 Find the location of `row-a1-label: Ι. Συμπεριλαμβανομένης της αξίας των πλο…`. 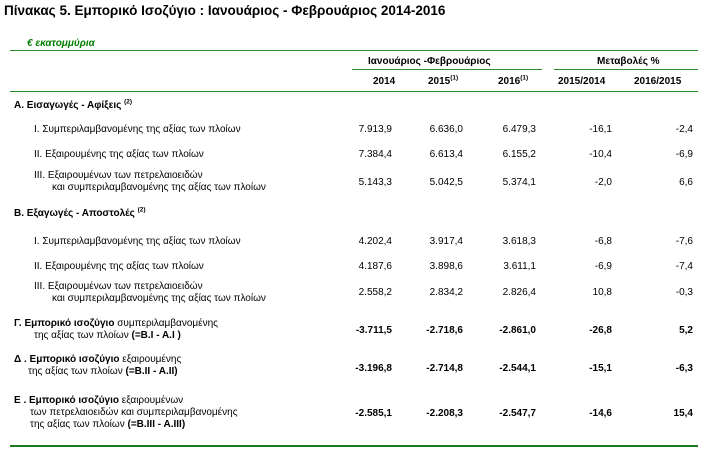

row-a1-label: Ι. Συμπεριλαμβανομένης της αξίας των πλο… is located at coordinates (137, 129).